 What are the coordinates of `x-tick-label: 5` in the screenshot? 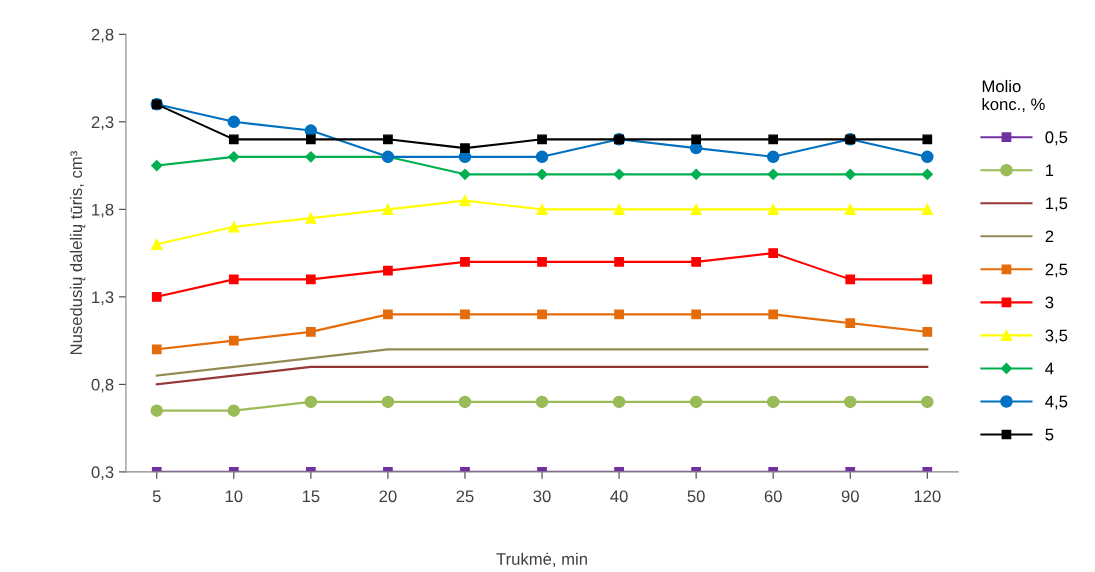 It's located at (156, 496).